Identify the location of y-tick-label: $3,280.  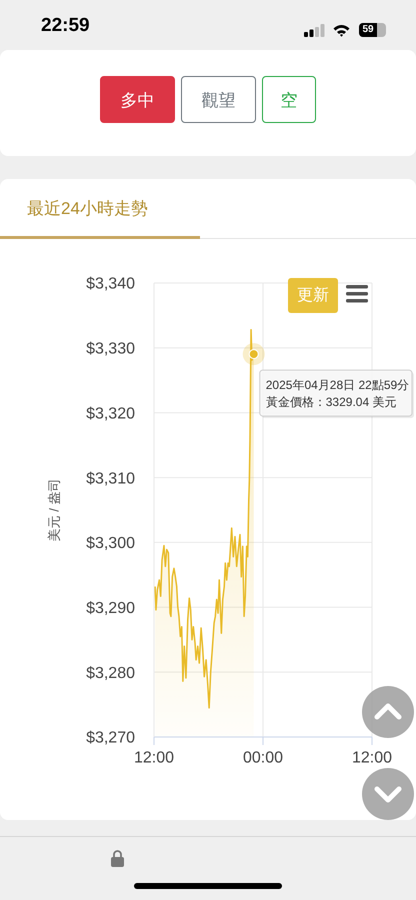
(111, 673).